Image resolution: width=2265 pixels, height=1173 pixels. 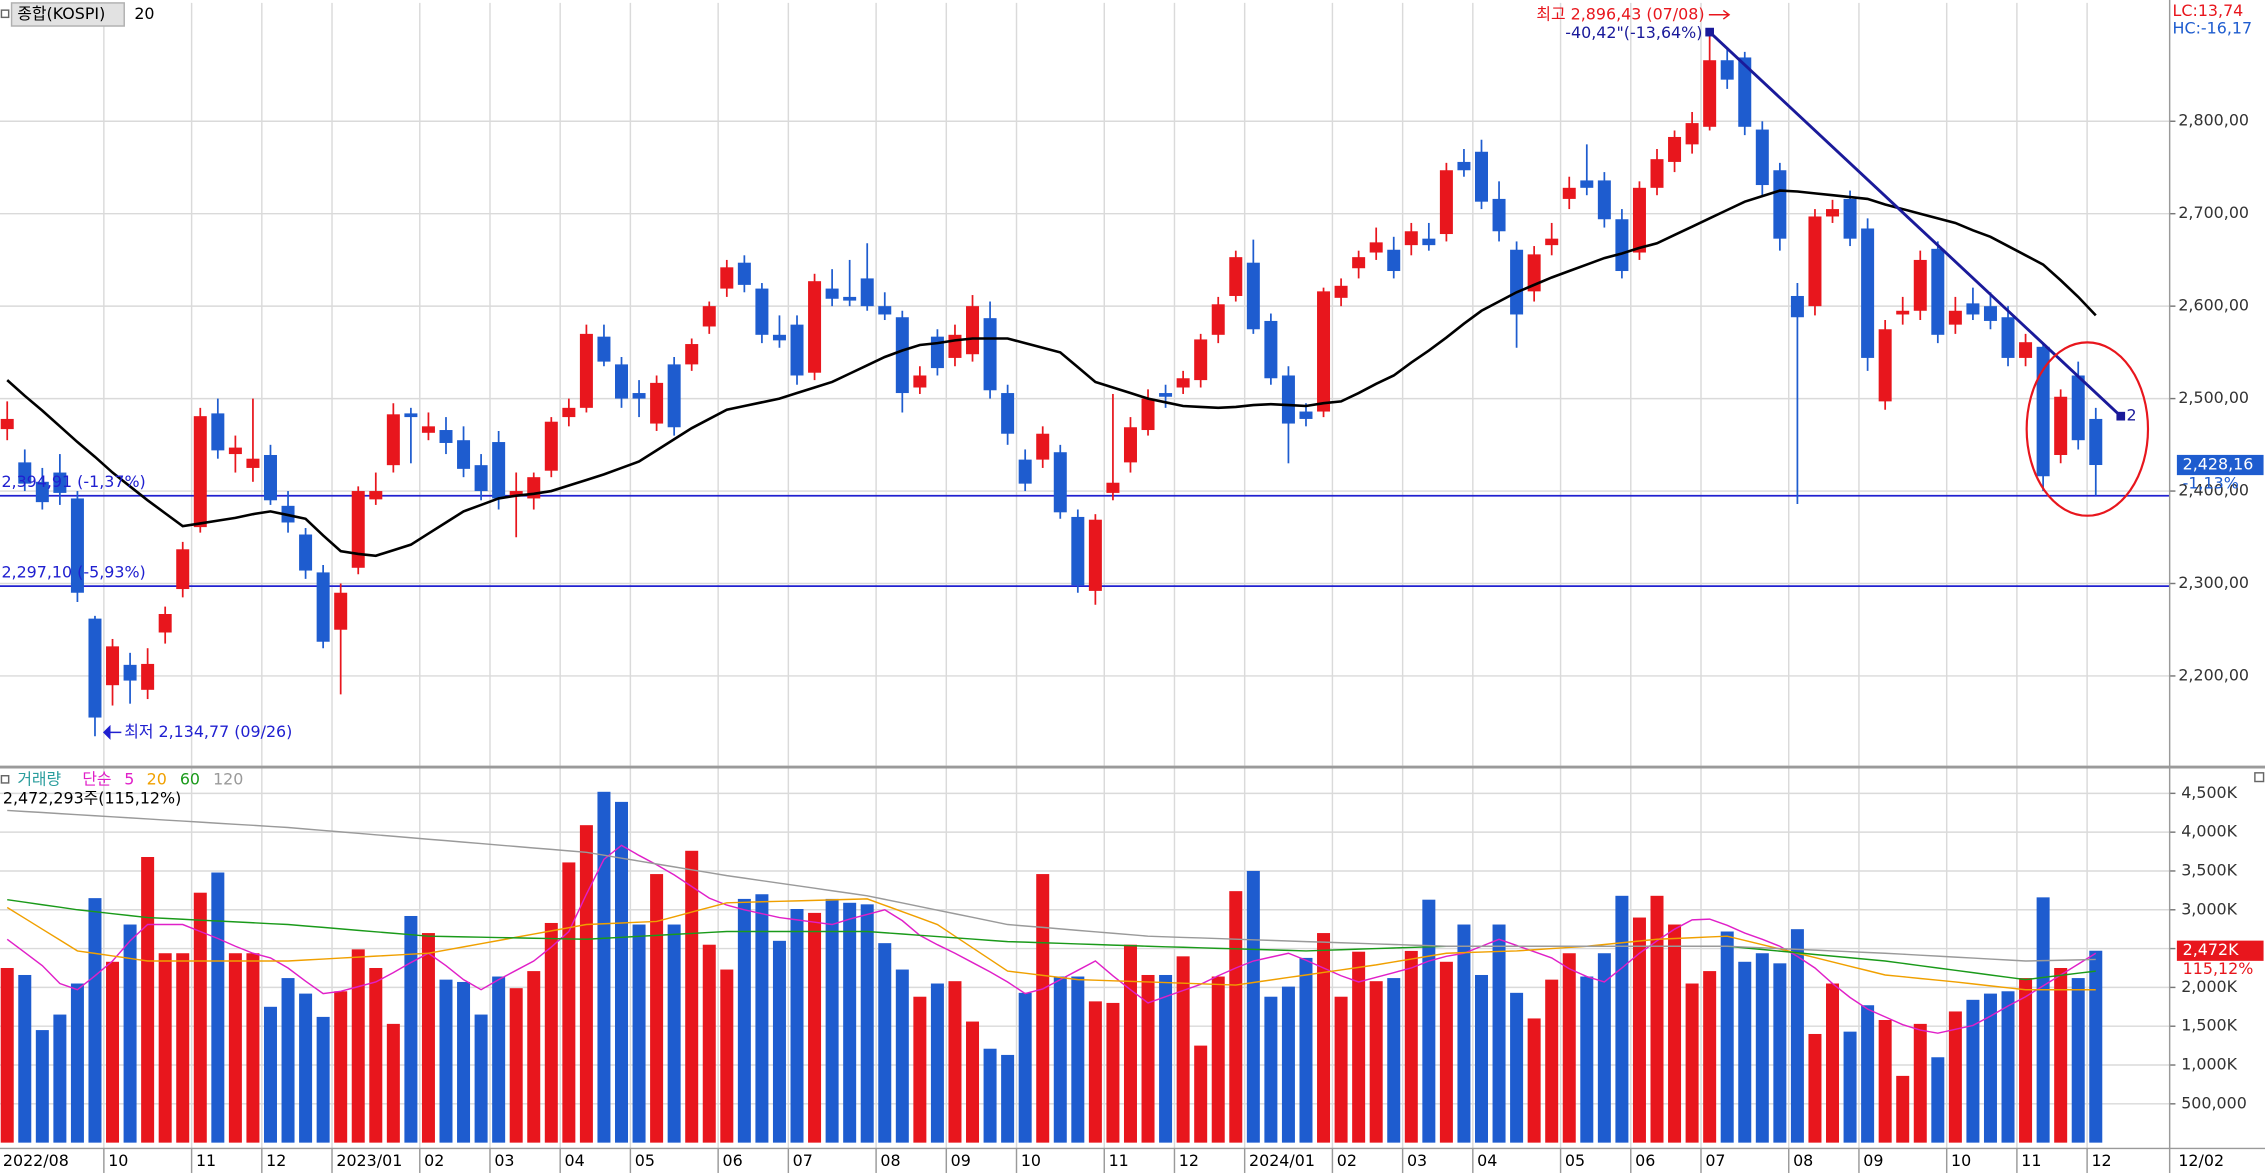 What do you see at coordinates (1633, 32) in the screenshot?
I see `trendline-label: -40,42"(-13,64%)` at bounding box center [1633, 32].